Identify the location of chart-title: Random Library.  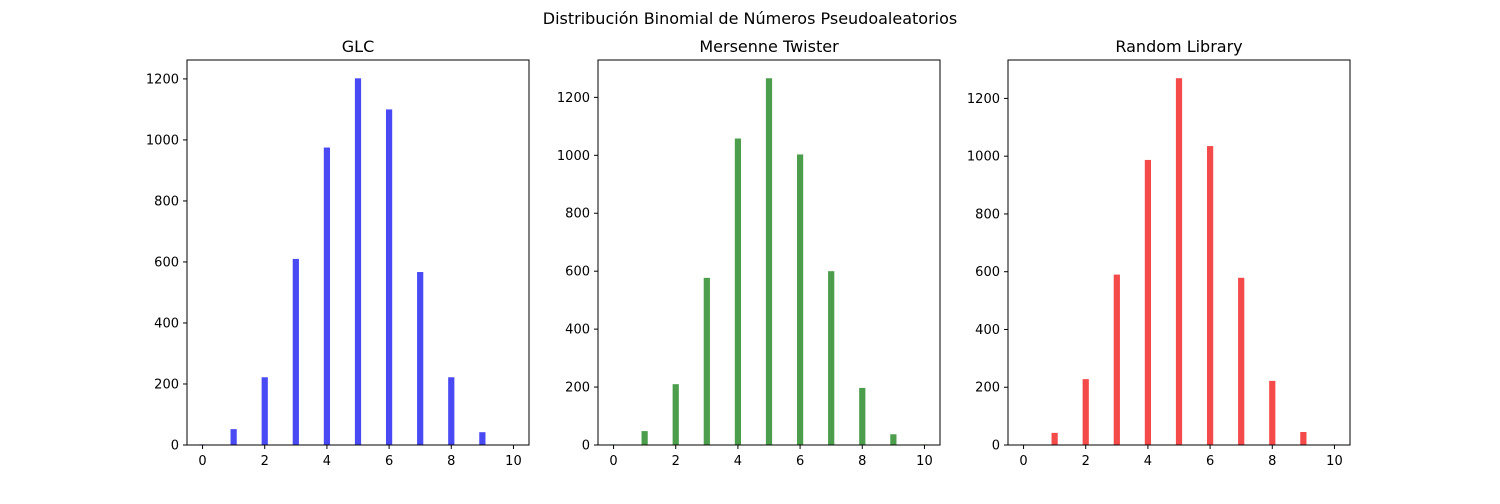
(1178, 46).